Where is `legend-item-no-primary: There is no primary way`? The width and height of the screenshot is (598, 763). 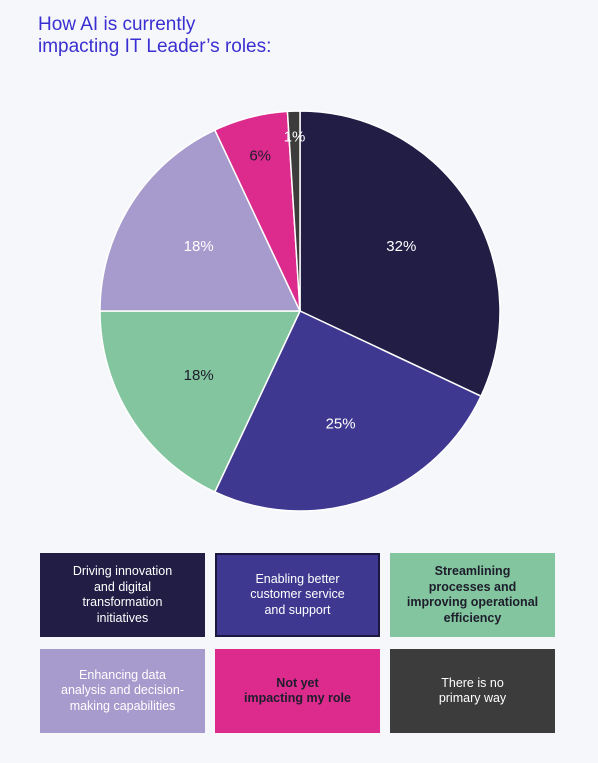 legend-item-no-primary: There is no primary way is located at coordinates (472, 691).